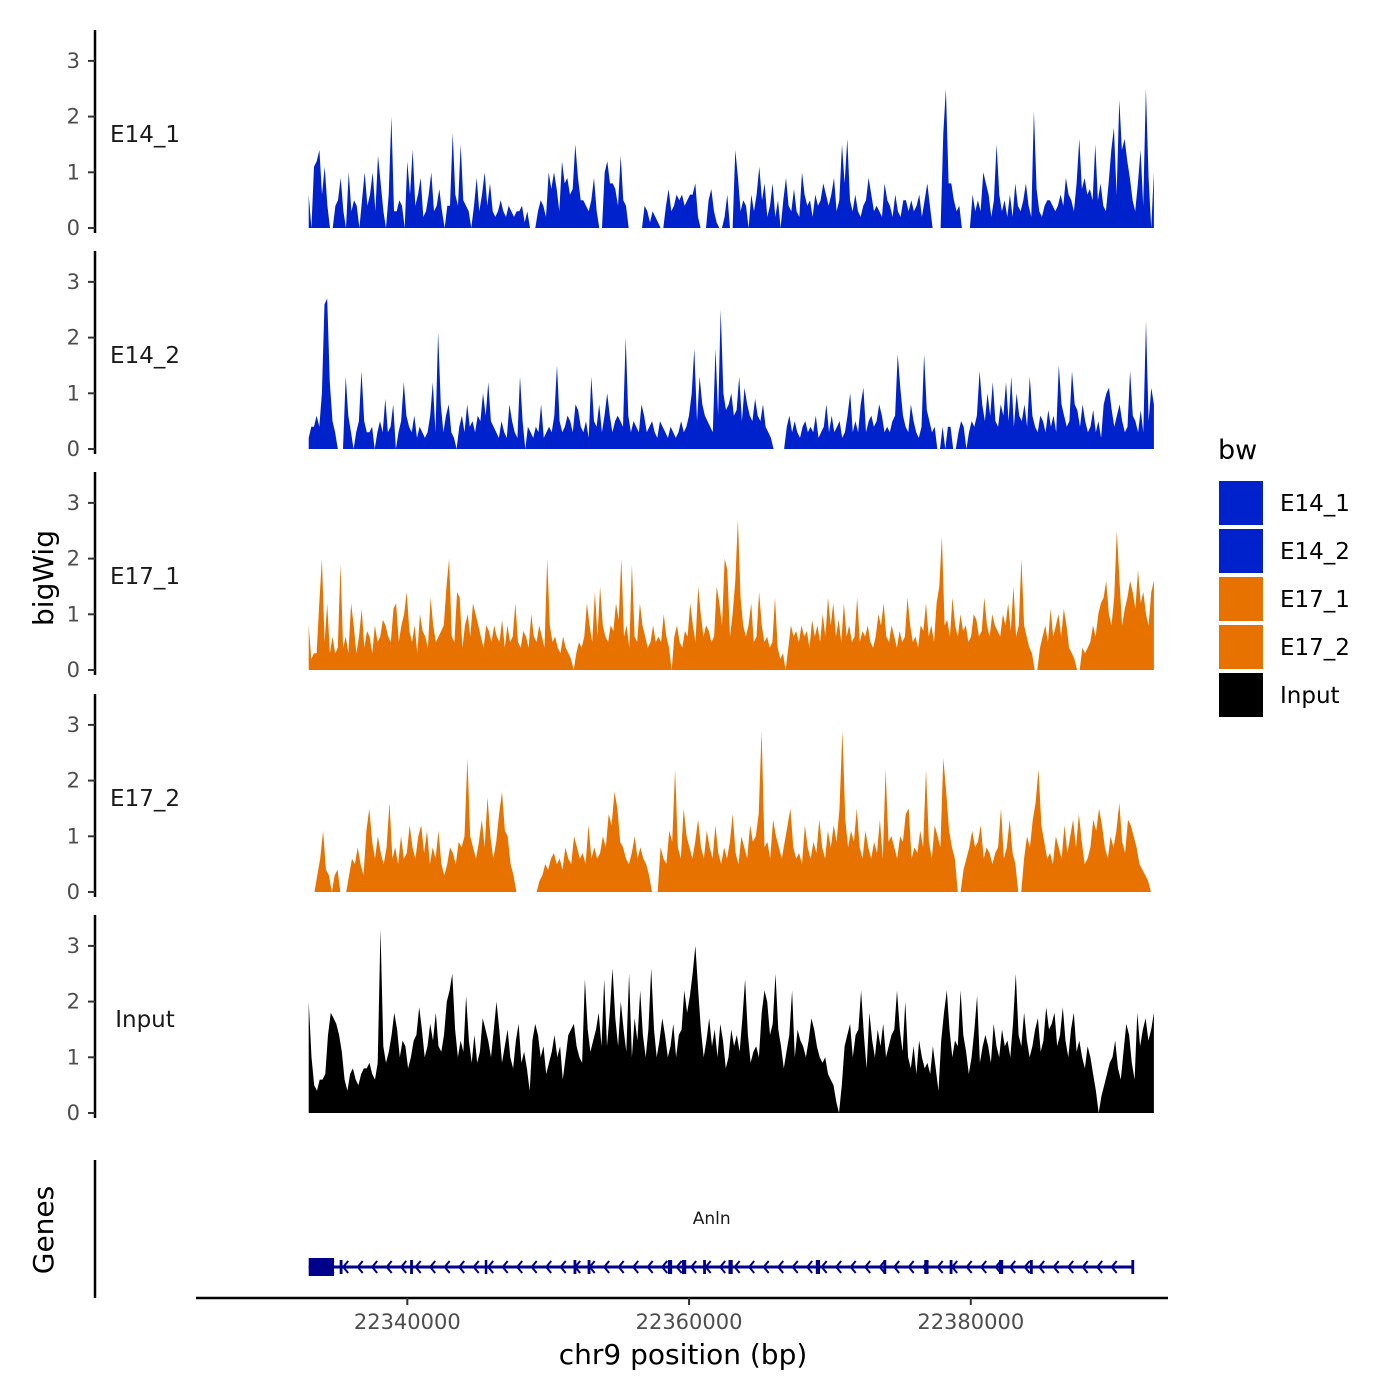 This screenshot has width=1400, height=1400. What do you see at coordinates (145, 356) in the screenshot?
I see `track-label: E14_2` at bounding box center [145, 356].